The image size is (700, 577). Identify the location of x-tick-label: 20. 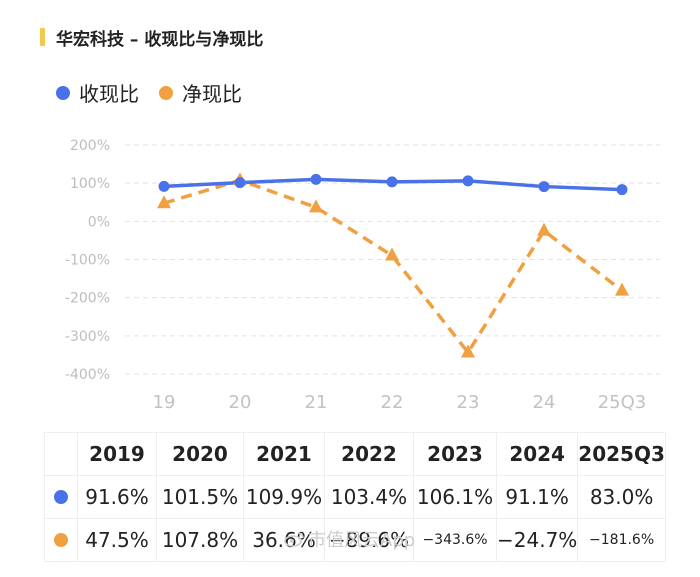
(240, 402).